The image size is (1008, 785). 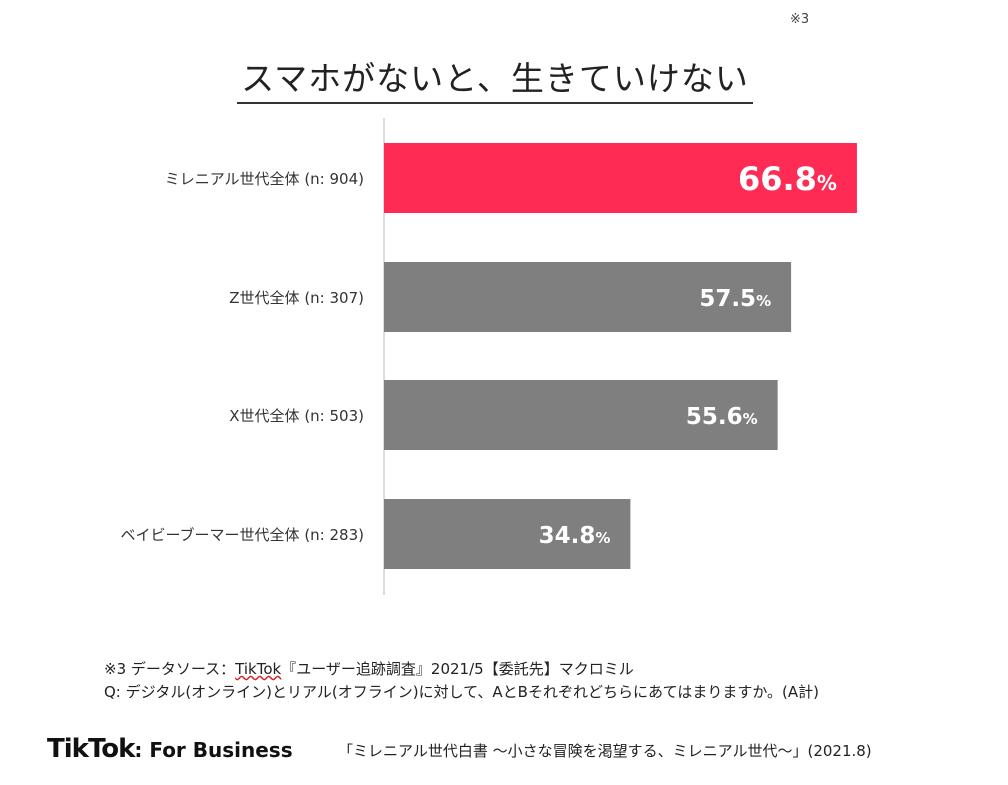 I want to click on chart-title-text: スマホがないと、生きていけない, so click(x=495, y=78).